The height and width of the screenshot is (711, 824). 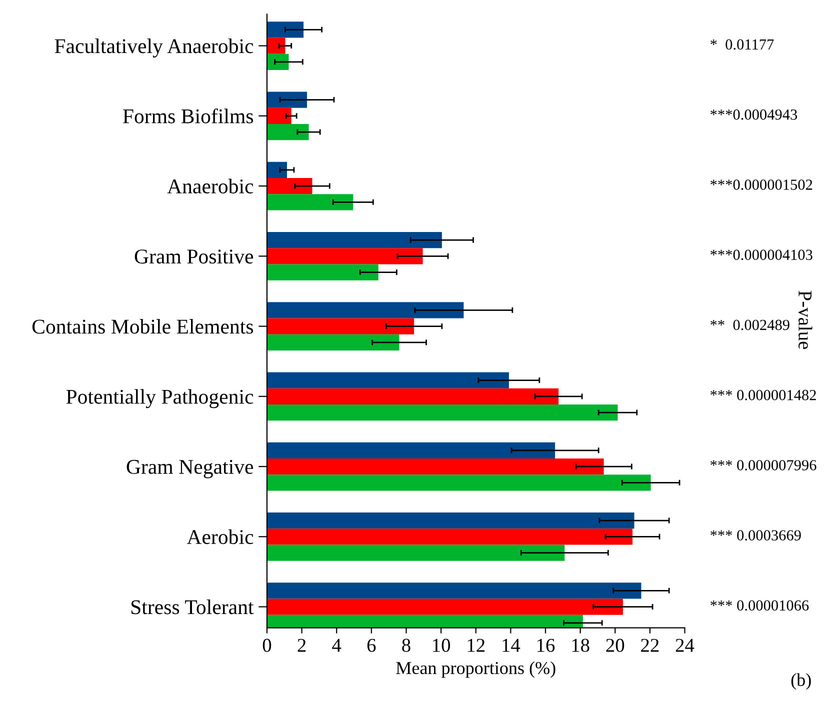 I want to click on x-tick-label: 10, so click(x=441, y=645).